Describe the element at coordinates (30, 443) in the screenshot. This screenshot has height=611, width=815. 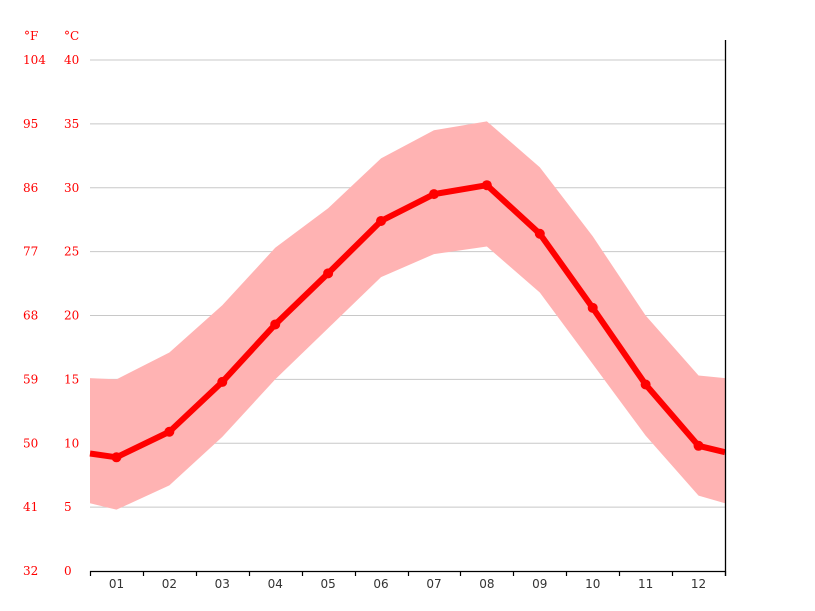
I see `y-tick-fahrenheit: 50` at that location.